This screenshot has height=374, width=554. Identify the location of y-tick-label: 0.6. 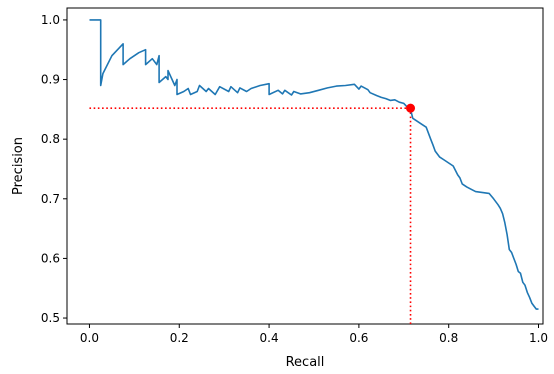
(50, 258).